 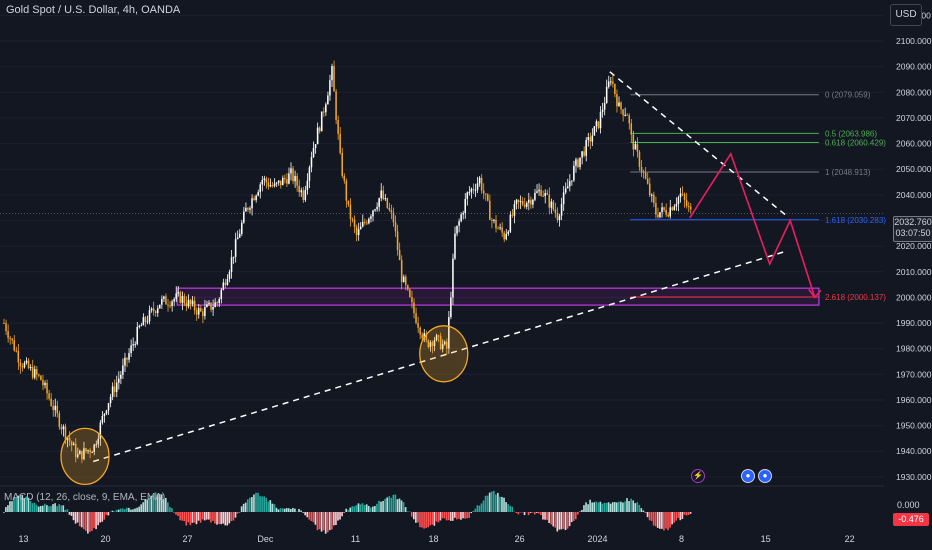 What do you see at coordinates (436, 539) in the screenshot?
I see `time-axis: 13 20 27 Dec 11 18 26 2024 8 15 22` at bounding box center [436, 539].